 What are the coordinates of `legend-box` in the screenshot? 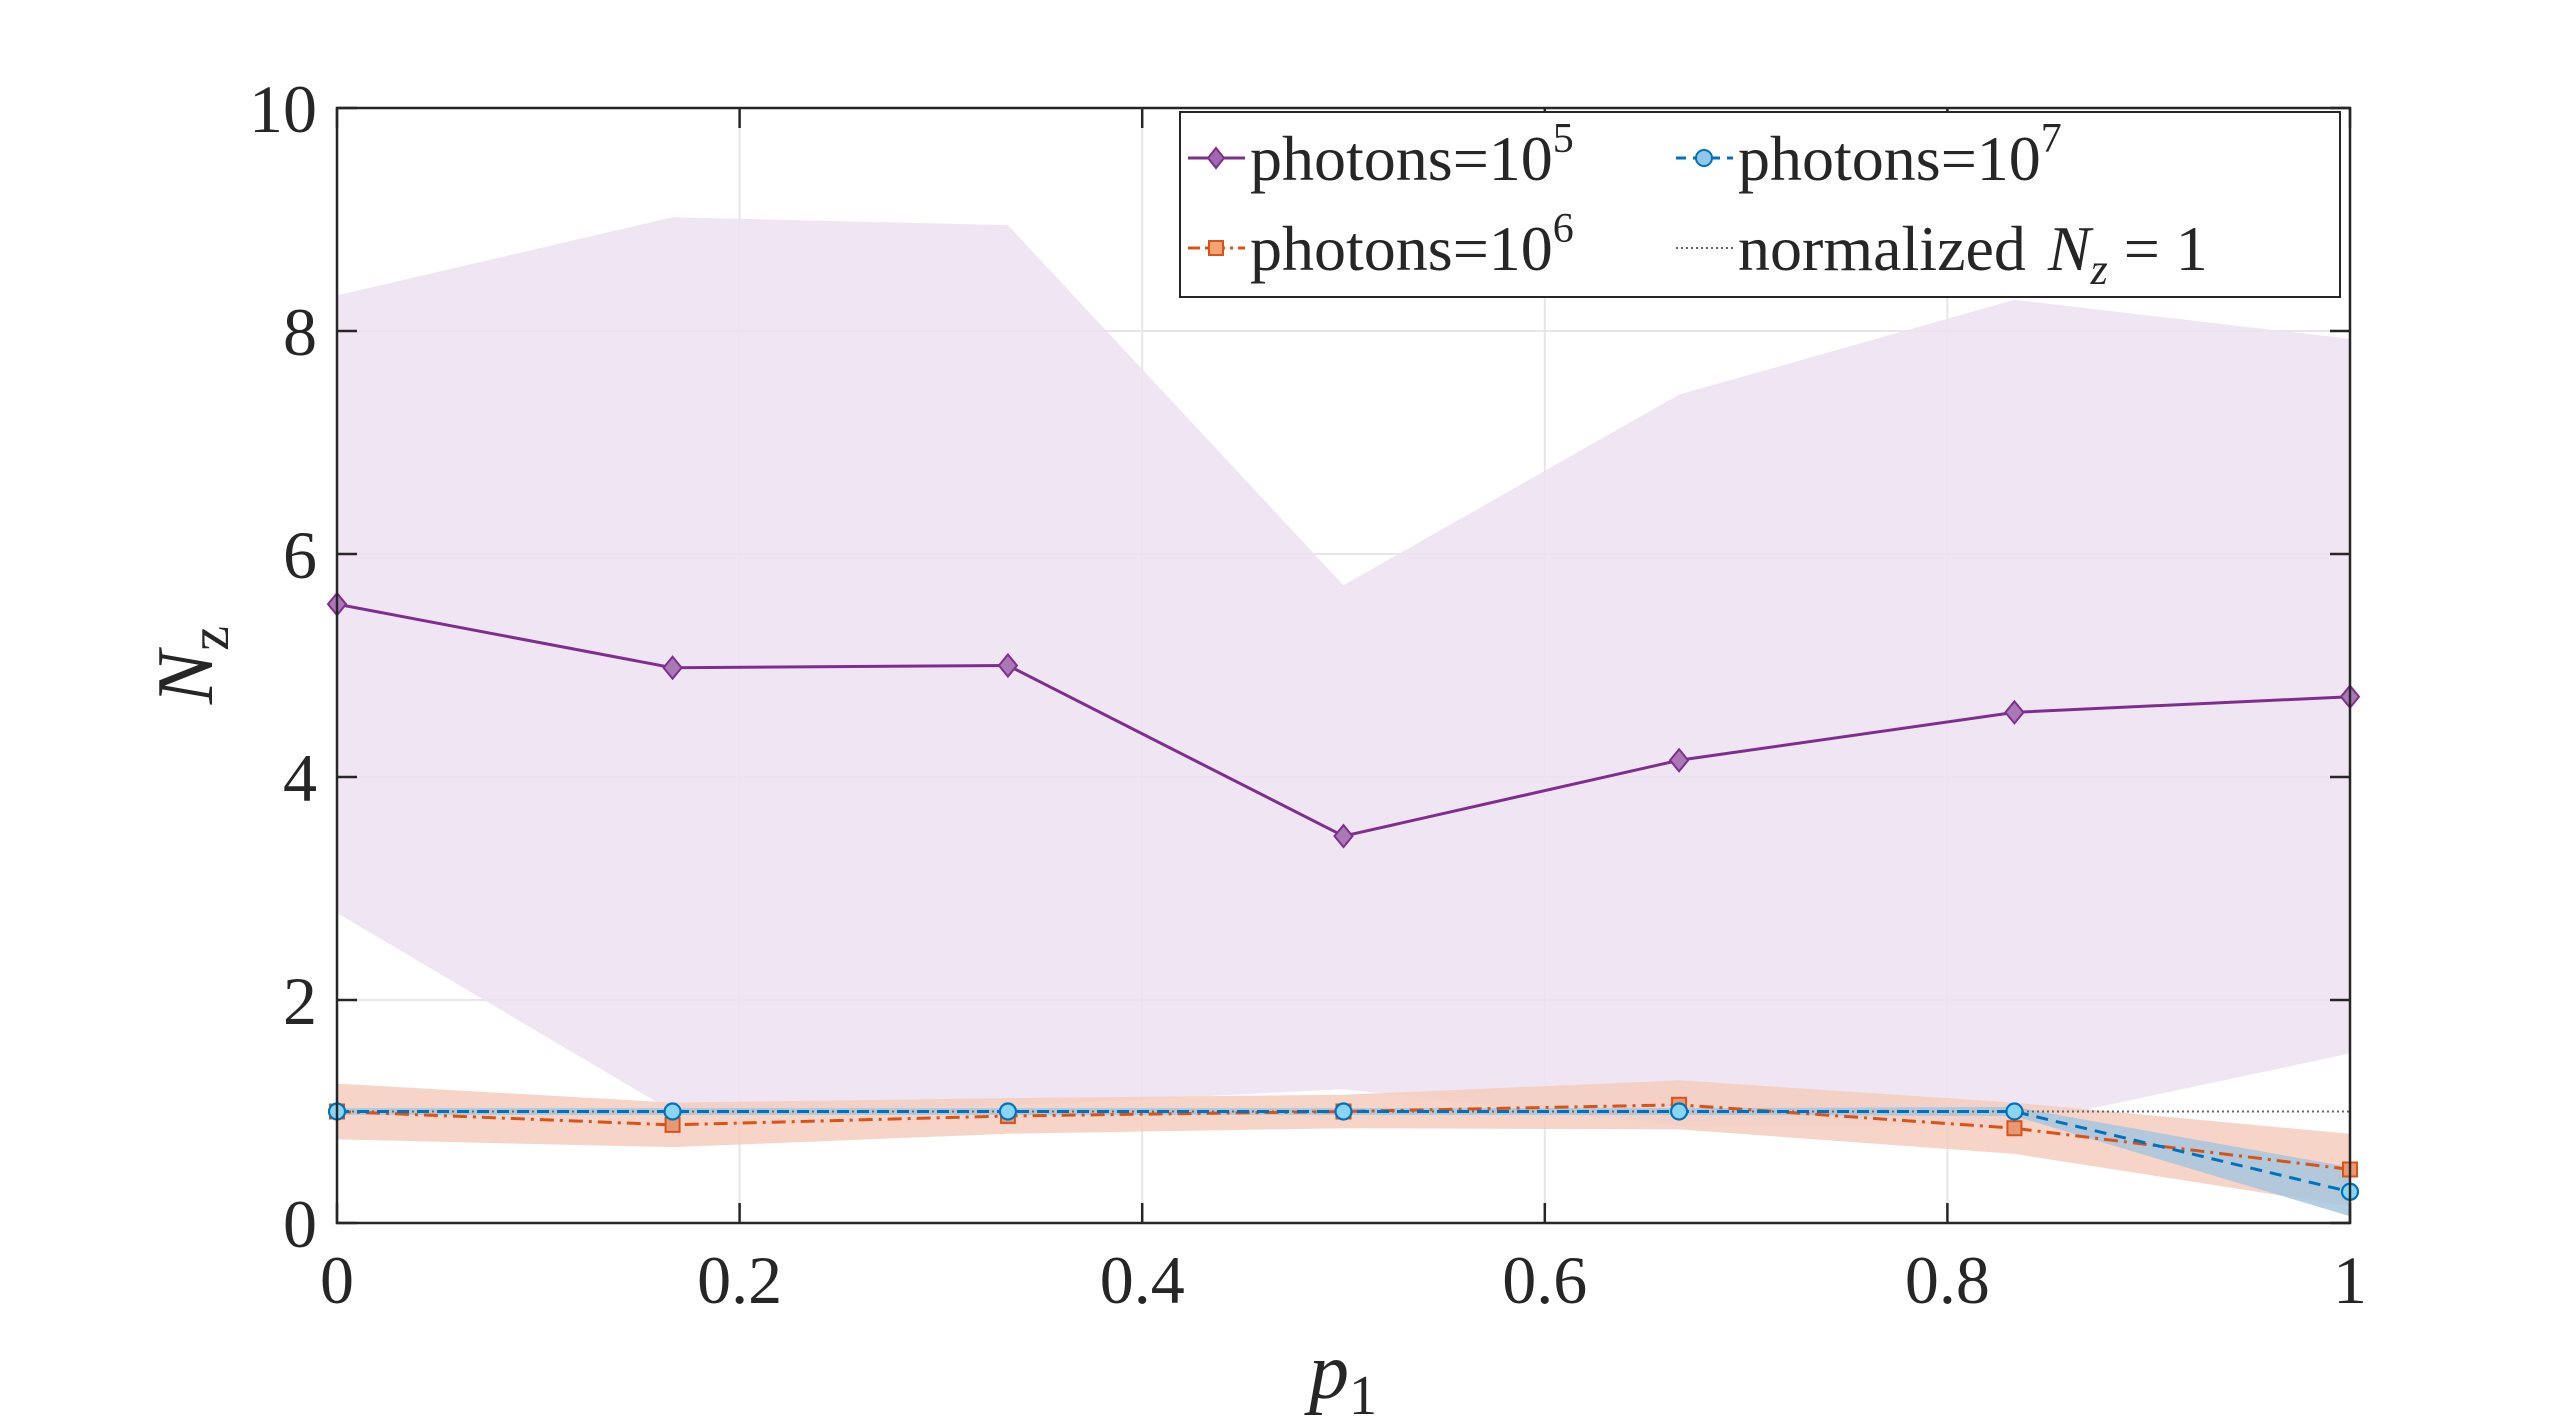 It's located at (1760, 204).